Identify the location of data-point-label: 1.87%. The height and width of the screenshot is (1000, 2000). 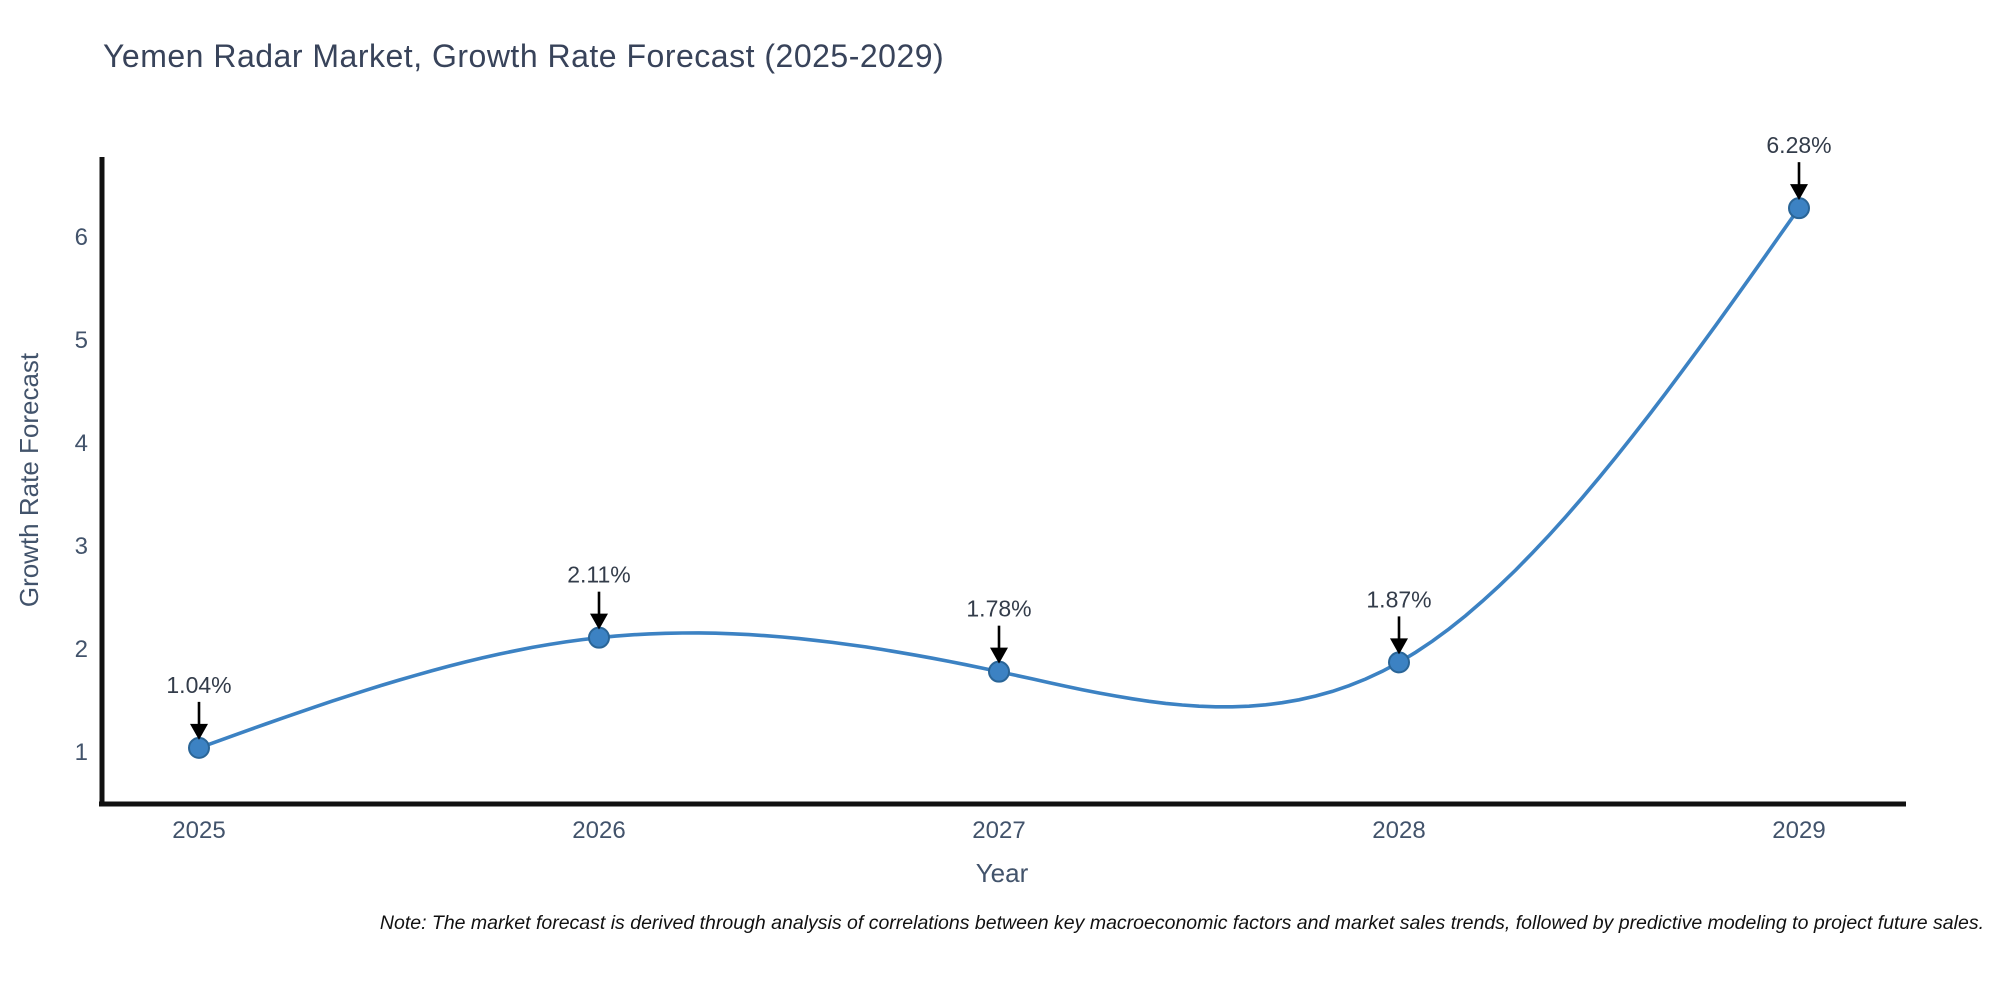
(1398, 599).